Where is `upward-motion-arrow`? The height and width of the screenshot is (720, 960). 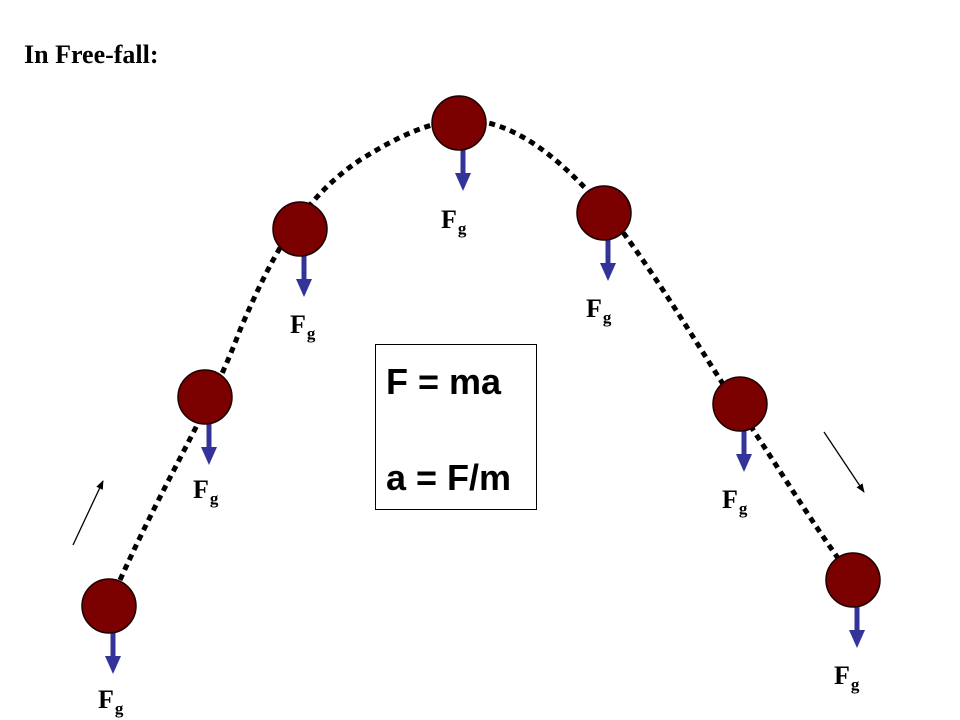
upward-motion-arrow is located at coordinates (88, 513).